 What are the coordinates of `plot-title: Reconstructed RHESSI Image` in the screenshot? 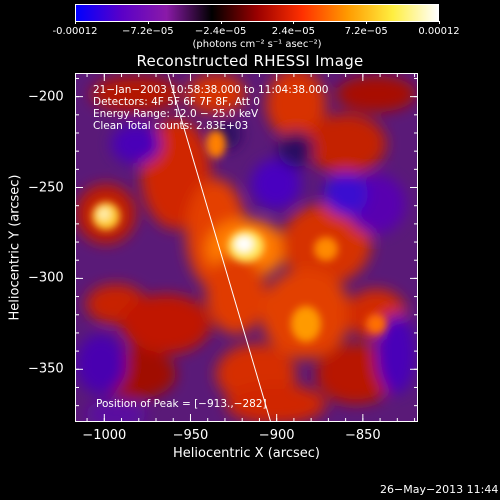 It's located at (250, 61).